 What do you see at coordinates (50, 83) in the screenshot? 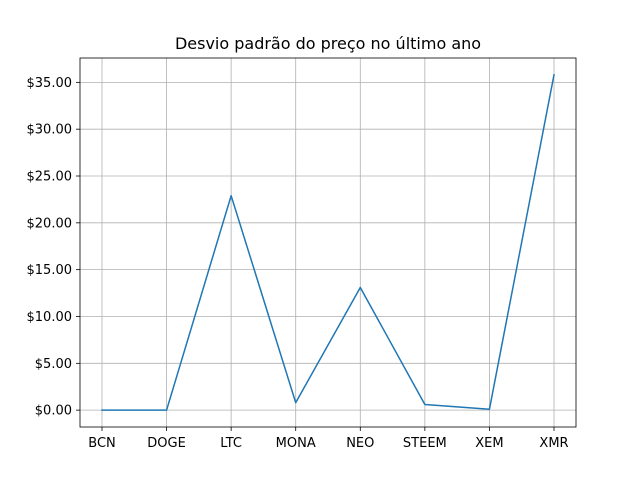
I see `y-tick-label: $35.00` at bounding box center [50, 83].